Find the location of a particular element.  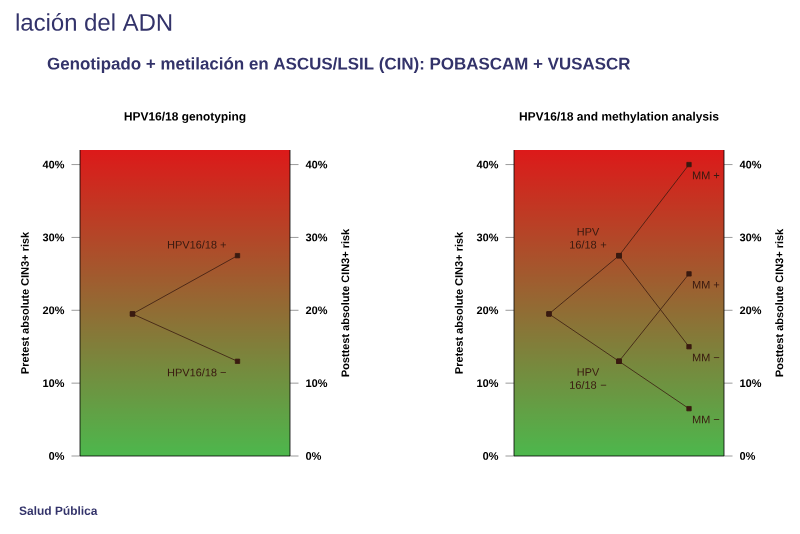

text: Genotipado + metilación en ASCUS/LSIL (CIN): POBASCAM + VUSASCR is located at coordinates (339, 65).